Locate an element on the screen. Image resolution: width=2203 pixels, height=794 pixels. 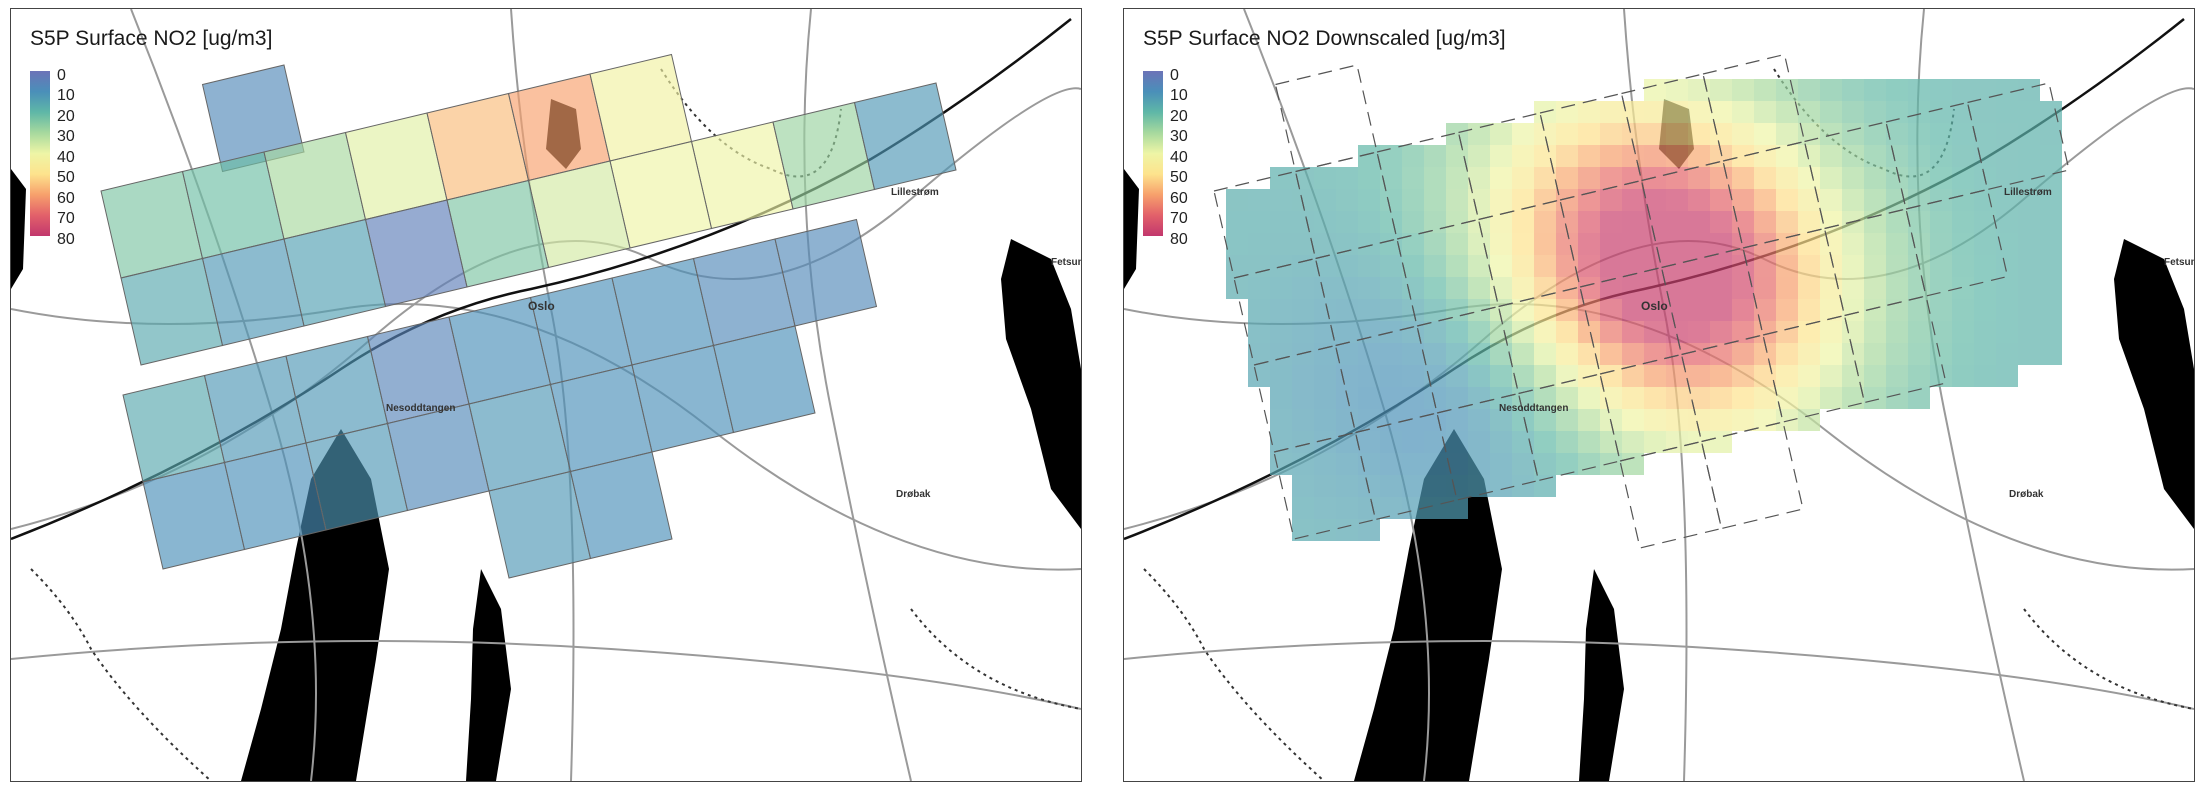
colorbar-tick: 50 is located at coordinates (1179, 177).